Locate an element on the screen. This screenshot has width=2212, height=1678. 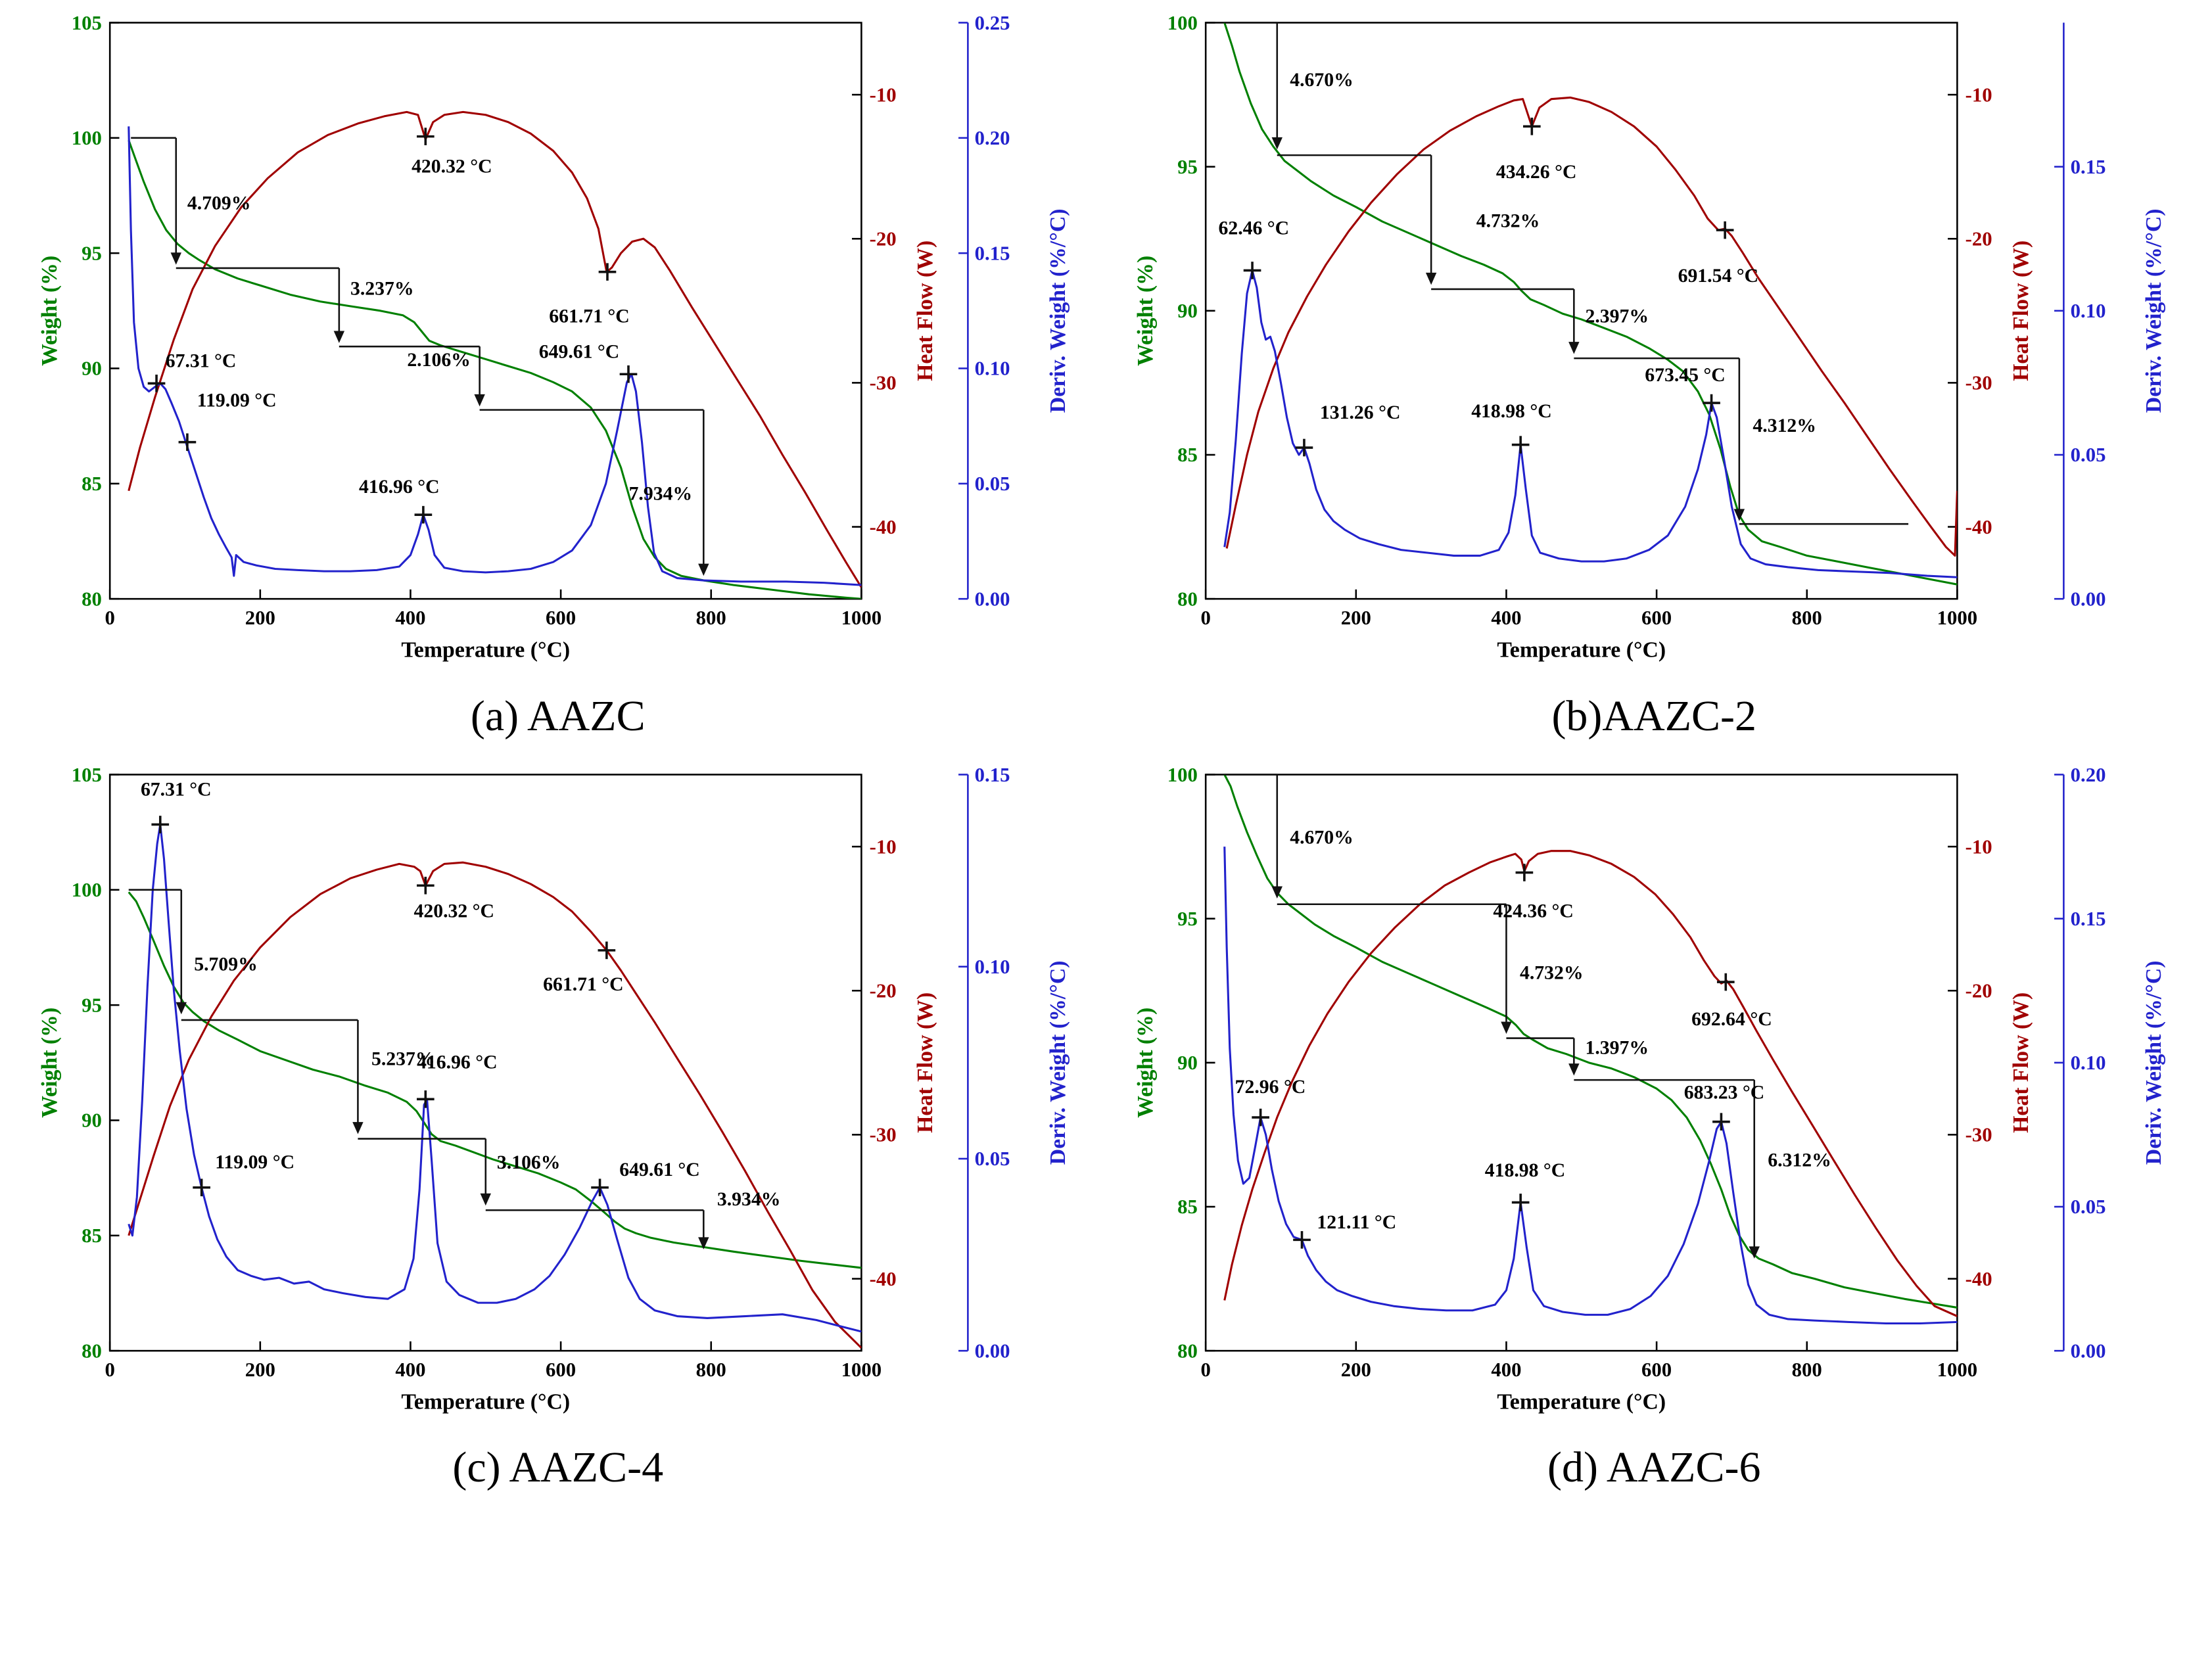
weight-loss-label: 4.670% is located at coordinates (1321, 80).